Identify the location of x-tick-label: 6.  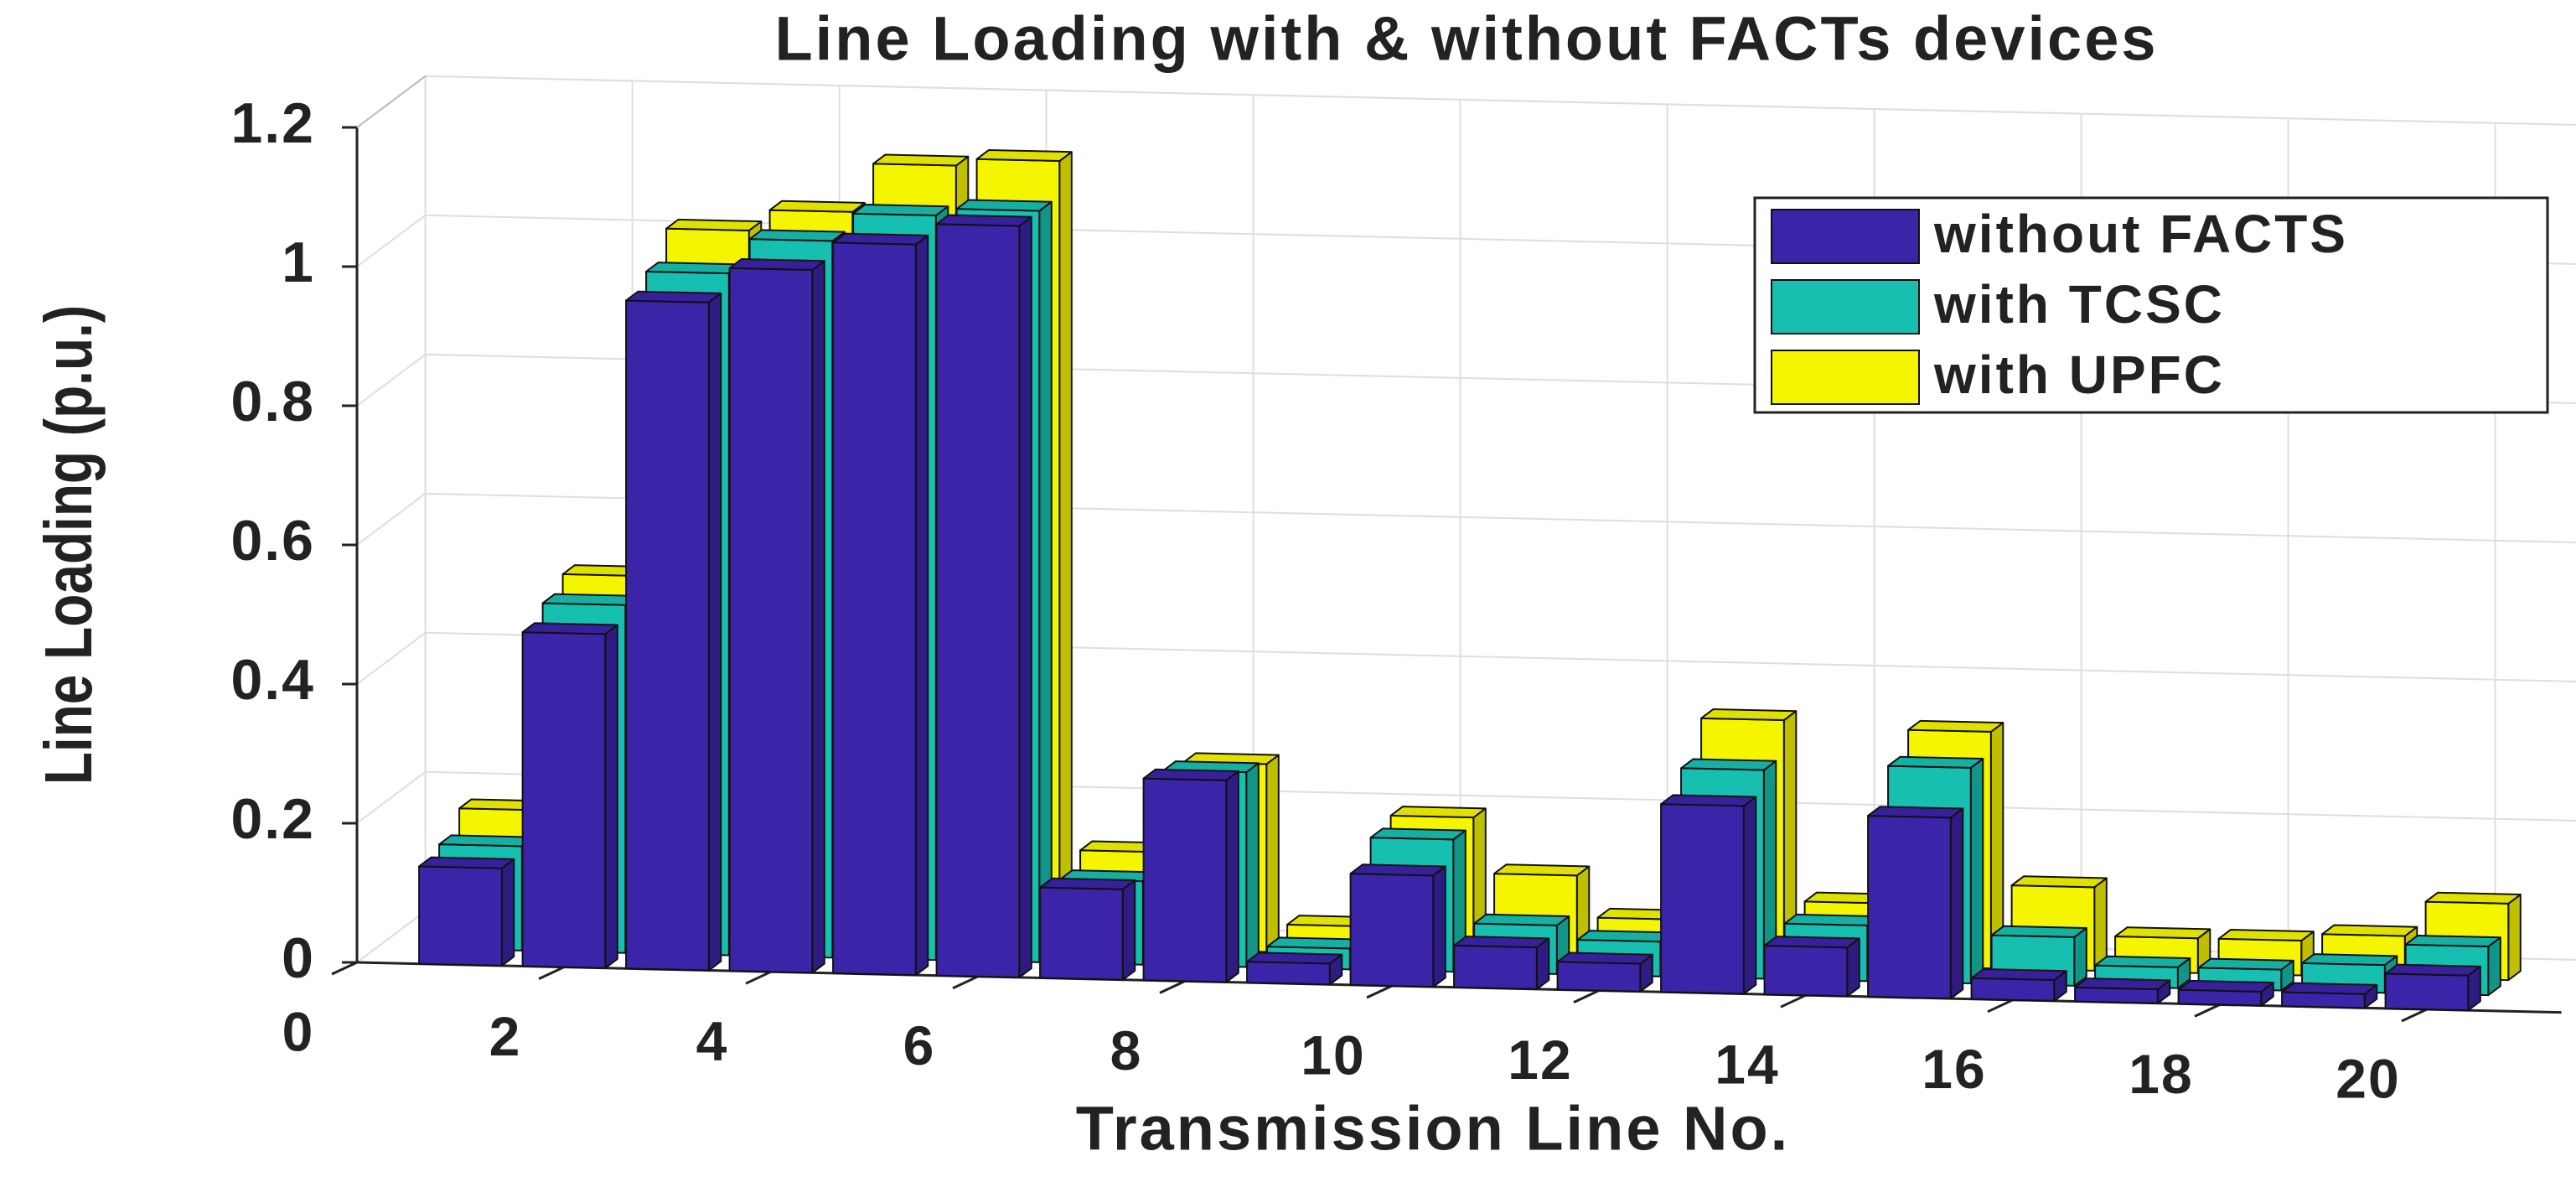
(919, 1045).